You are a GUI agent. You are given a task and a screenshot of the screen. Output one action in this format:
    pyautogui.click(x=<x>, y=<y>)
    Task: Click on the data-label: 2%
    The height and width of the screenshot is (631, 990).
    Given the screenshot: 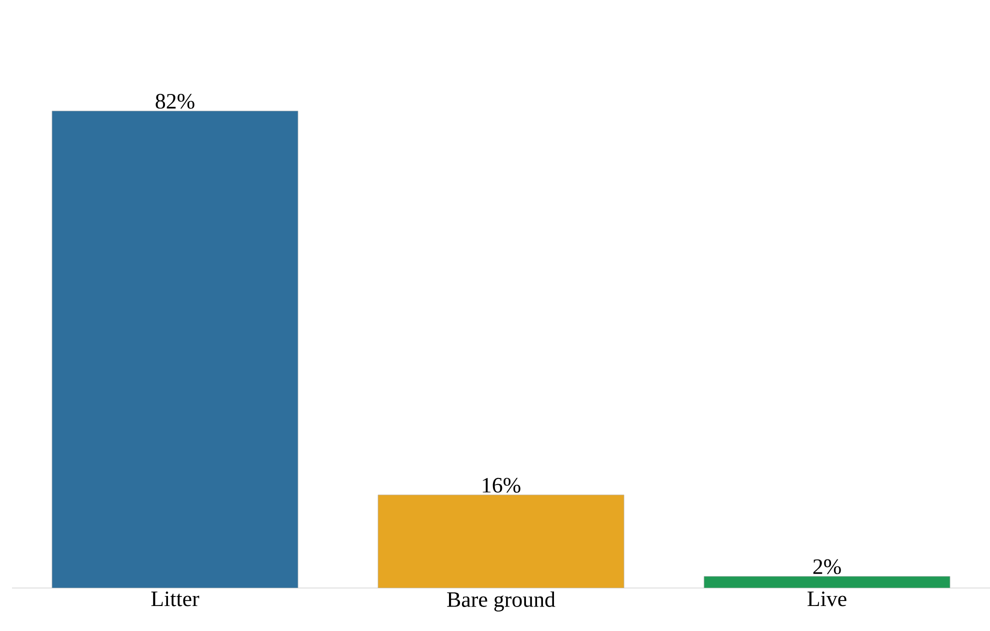 What is the action you would take?
    pyautogui.click(x=827, y=566)
    